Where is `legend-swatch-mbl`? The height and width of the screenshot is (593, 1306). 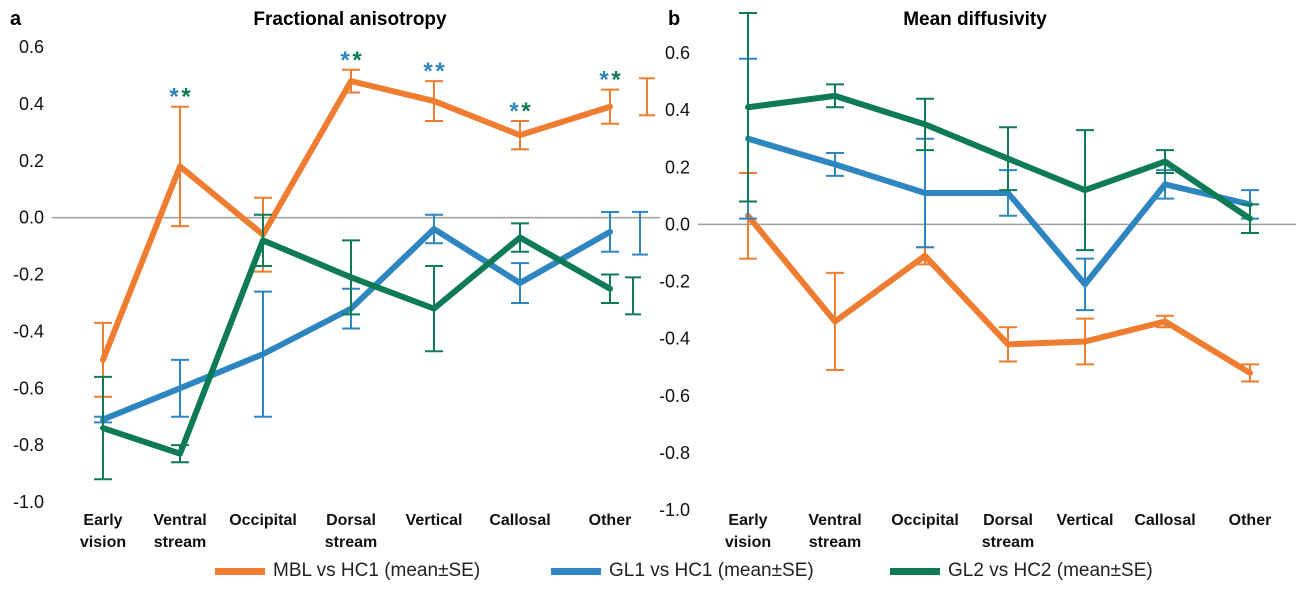 legend-swatch-mbl is located at coordinates (240, 571).